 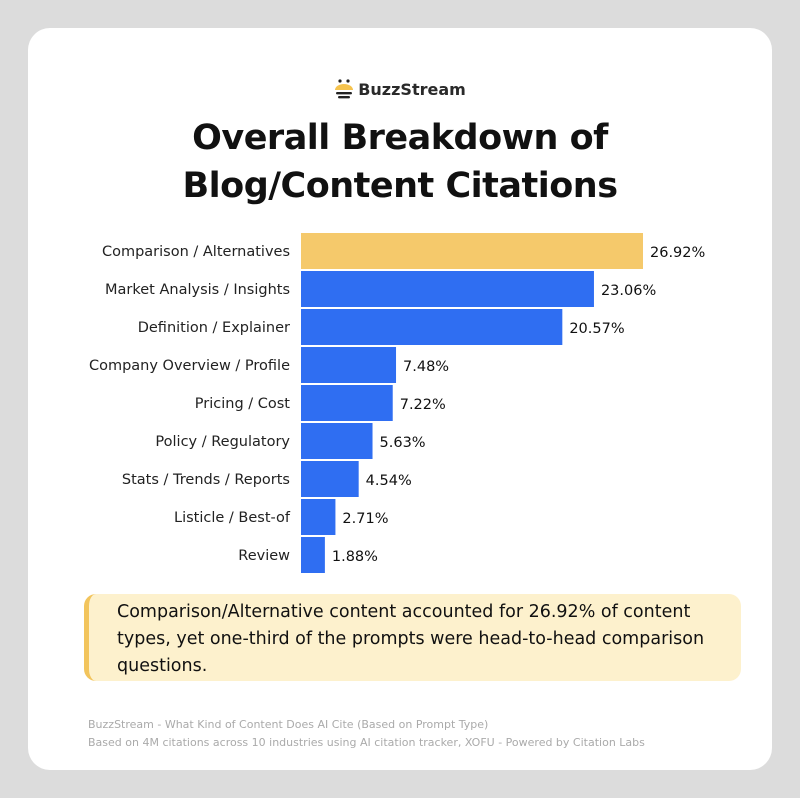 What do you see at coordinates (365, 519) in the screenshot?
I see `value-label: 2.71%` at bounding box center [365, 519].